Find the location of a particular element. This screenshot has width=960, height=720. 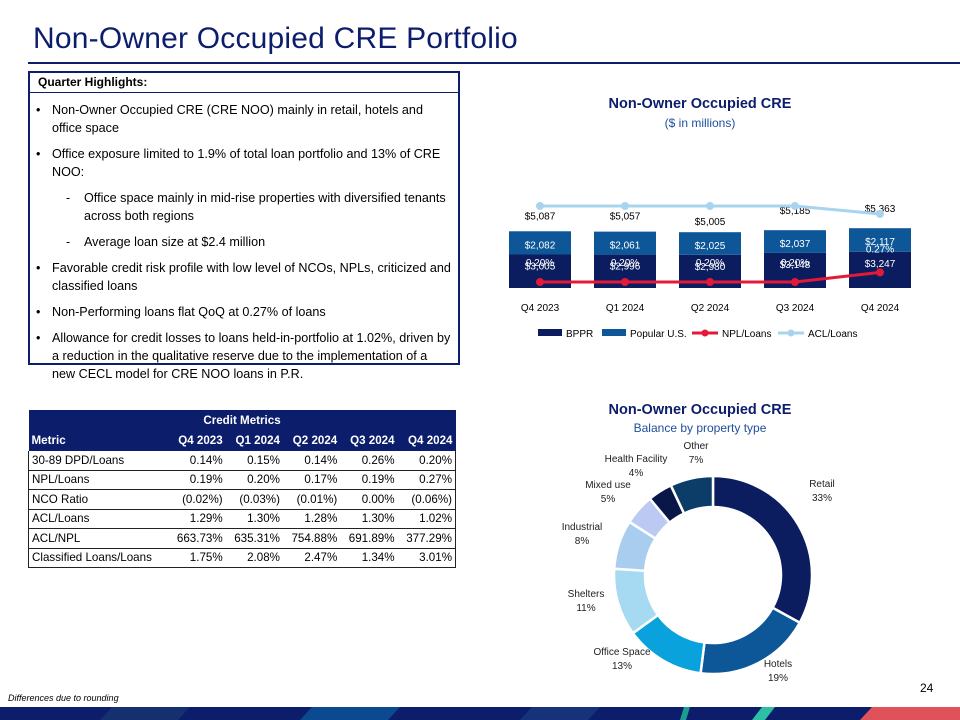

npl-loans-label: 0.20% is located at coordinates (710, 263).